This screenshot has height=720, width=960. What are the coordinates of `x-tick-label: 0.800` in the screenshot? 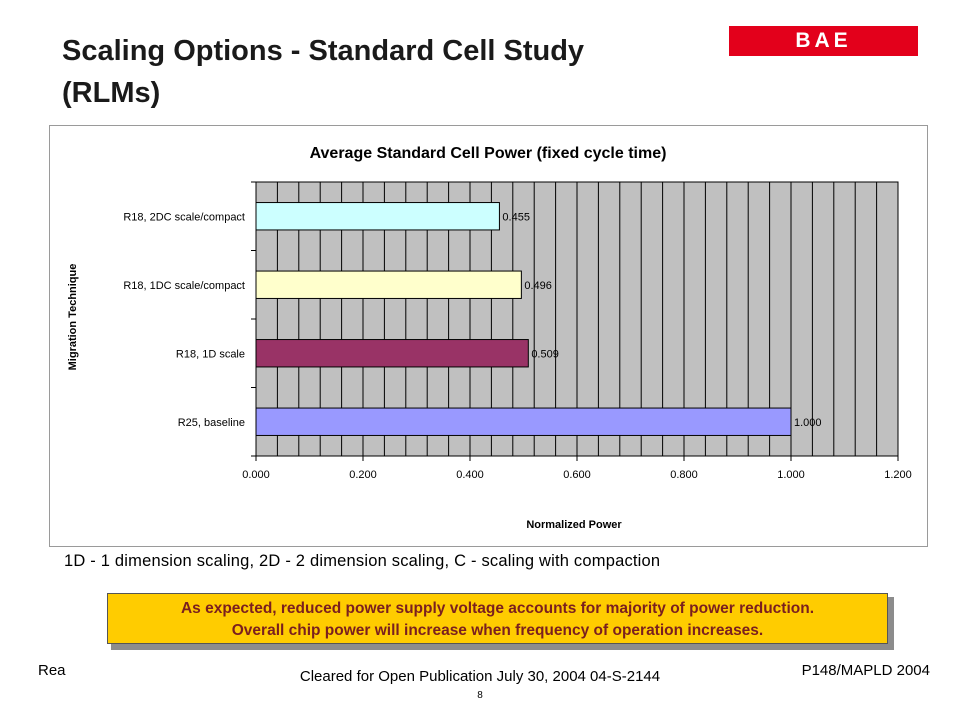 It's located at (684, 475).